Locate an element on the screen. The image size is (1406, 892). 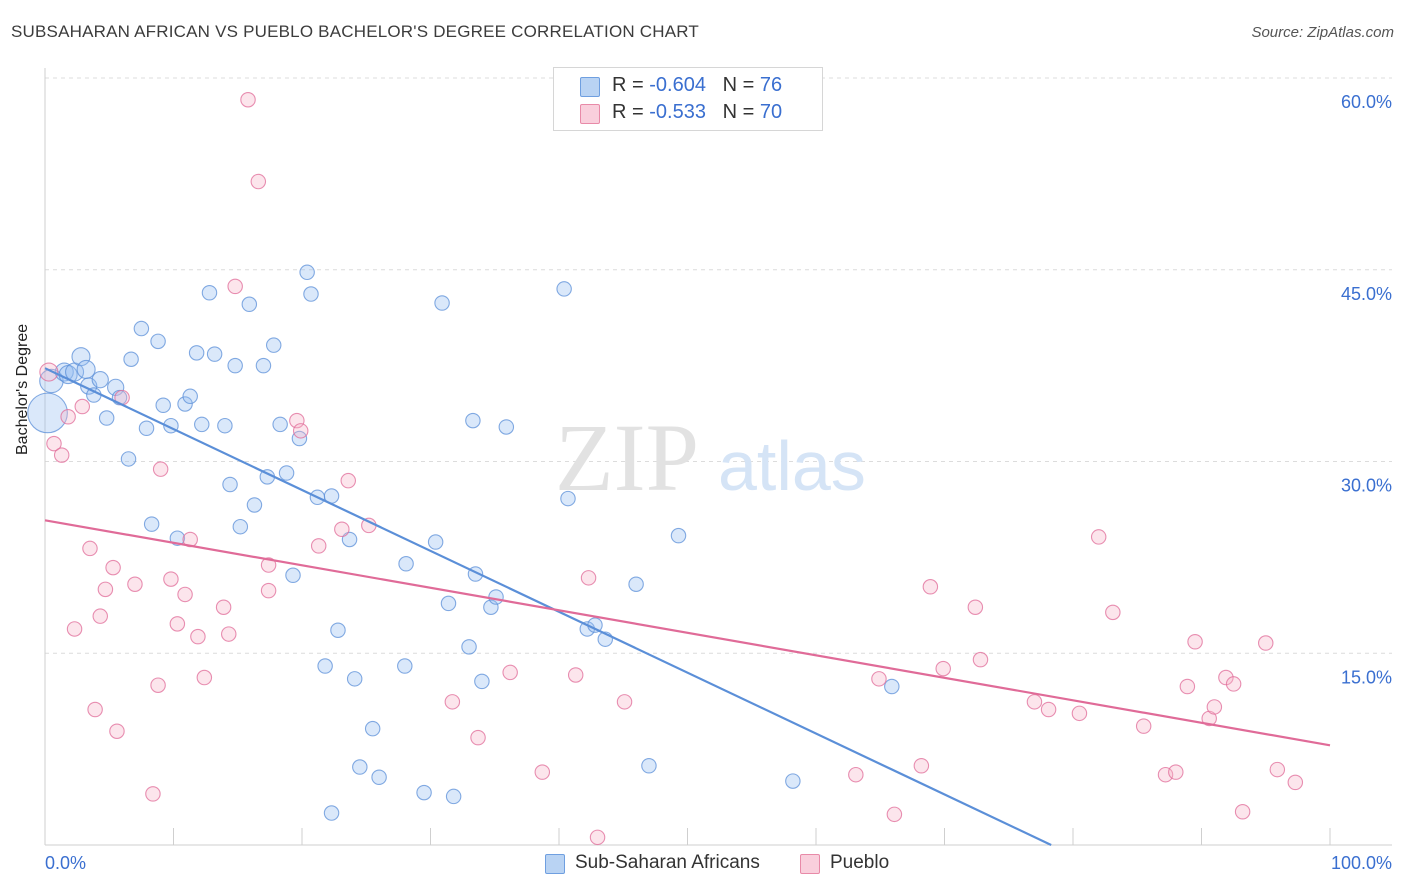
bottom-legend-label: Sub-Saharan Africans is located at coordinates (667, 862).